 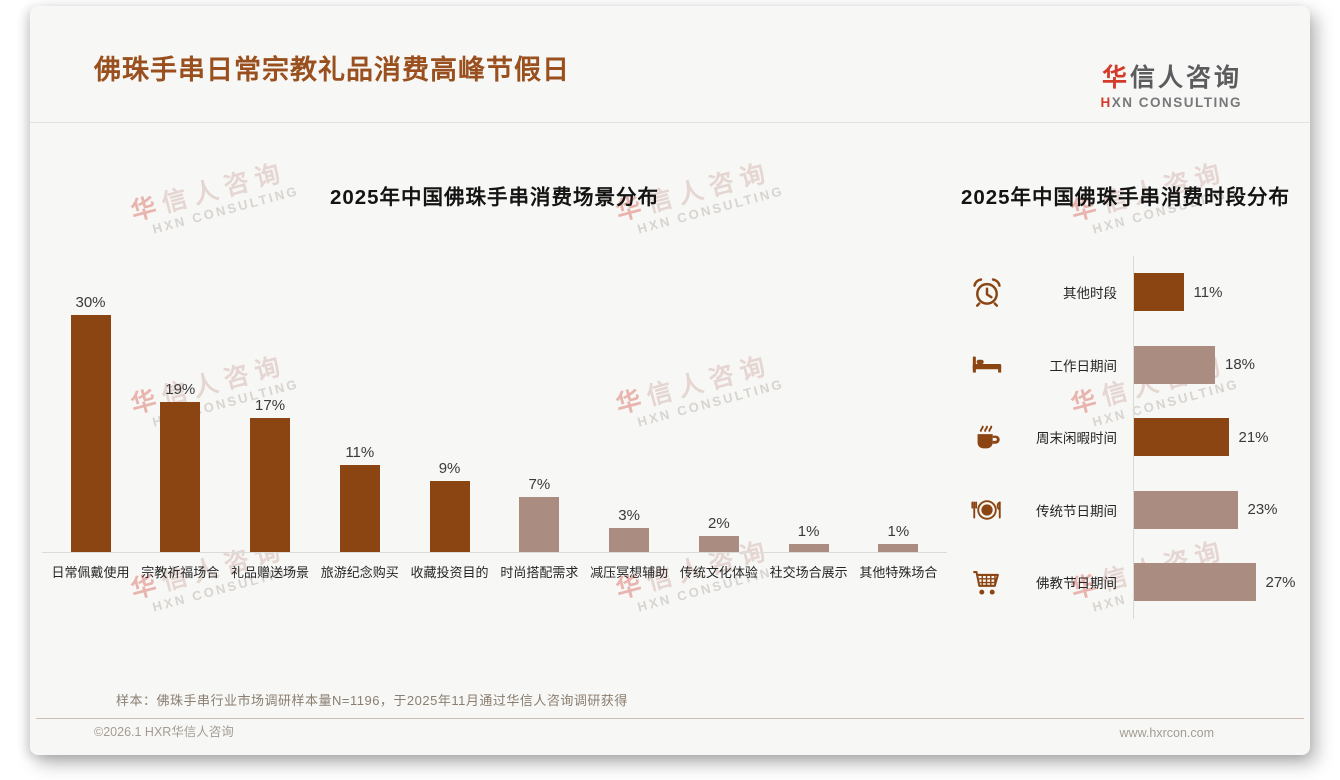 I want to click on time-row: 传统节日期间 23%, so click(x=1130, y=509).